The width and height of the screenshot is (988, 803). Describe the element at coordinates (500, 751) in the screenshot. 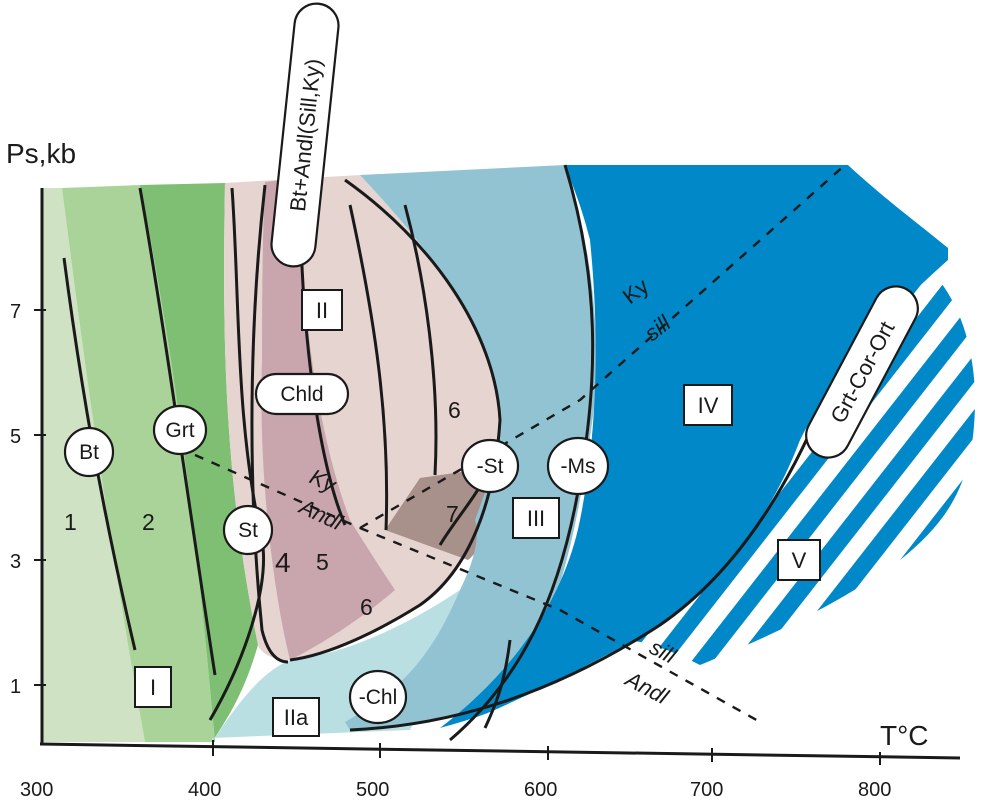

I see `x-axis-line` at that location.